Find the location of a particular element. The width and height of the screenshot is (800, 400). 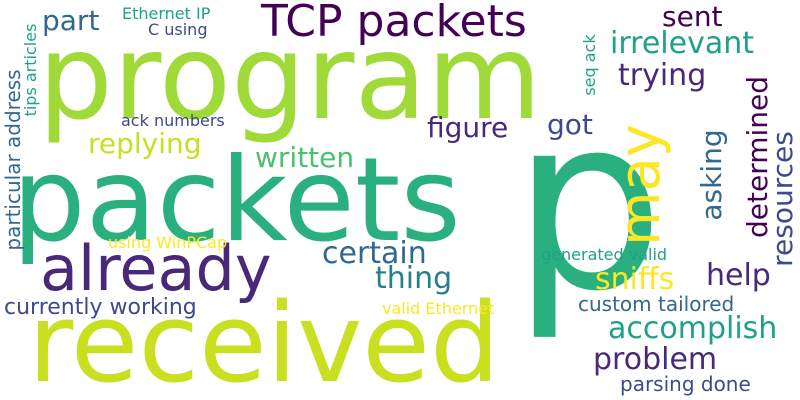

word-using-winpcap: using WinPCap is located at coordinates (168, 242).